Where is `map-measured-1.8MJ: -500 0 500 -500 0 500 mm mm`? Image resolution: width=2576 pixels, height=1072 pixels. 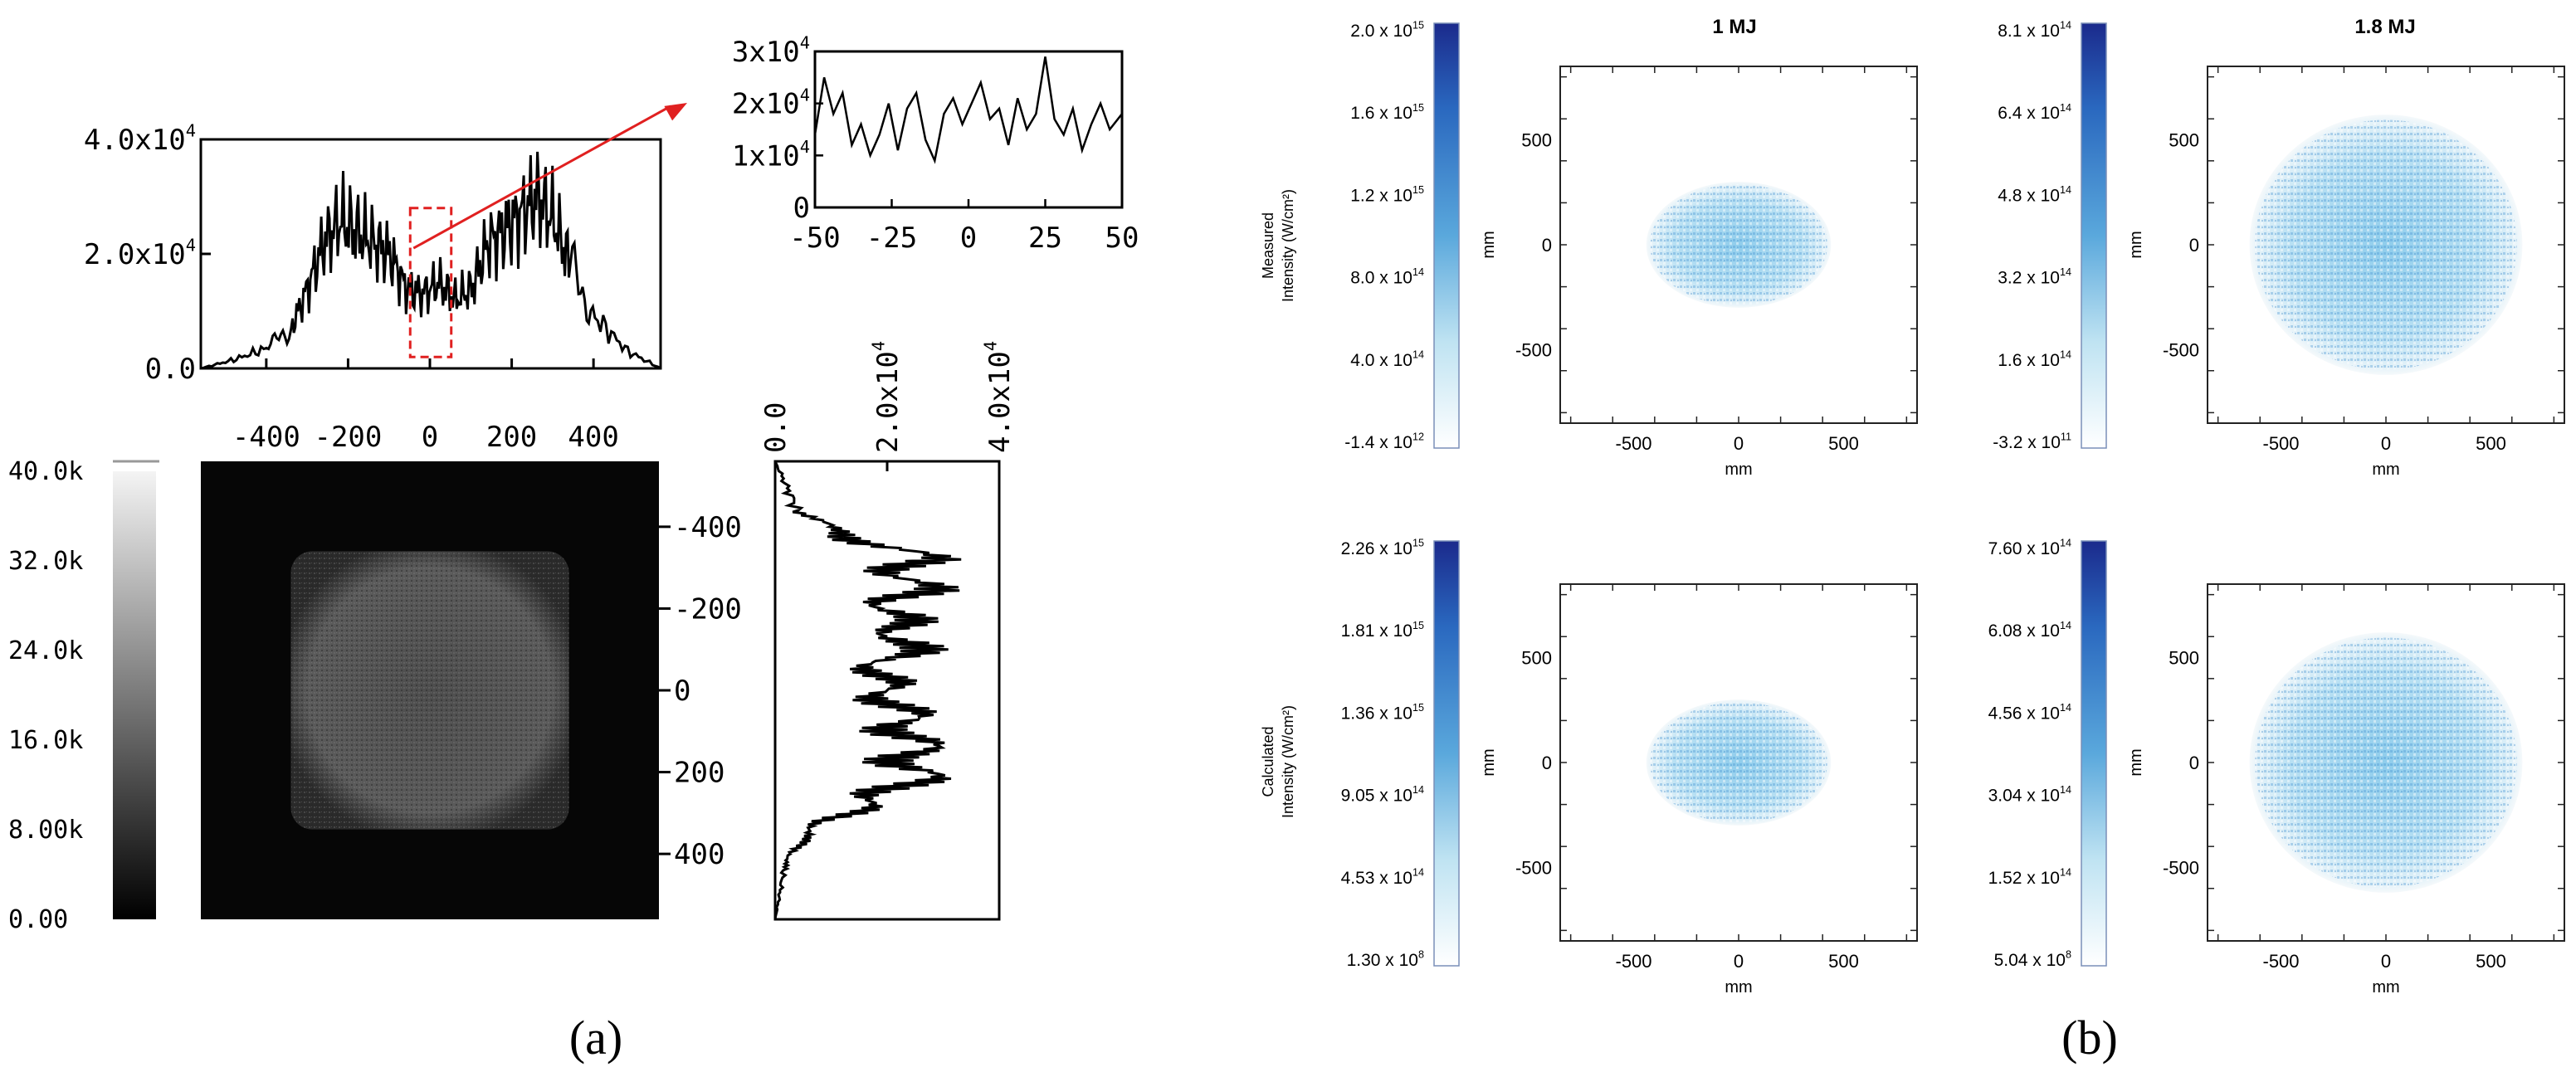
map-measured-1.8MJ: -500 0 500 -500 0 500 mm mm is located at coordinates (2346, 272).